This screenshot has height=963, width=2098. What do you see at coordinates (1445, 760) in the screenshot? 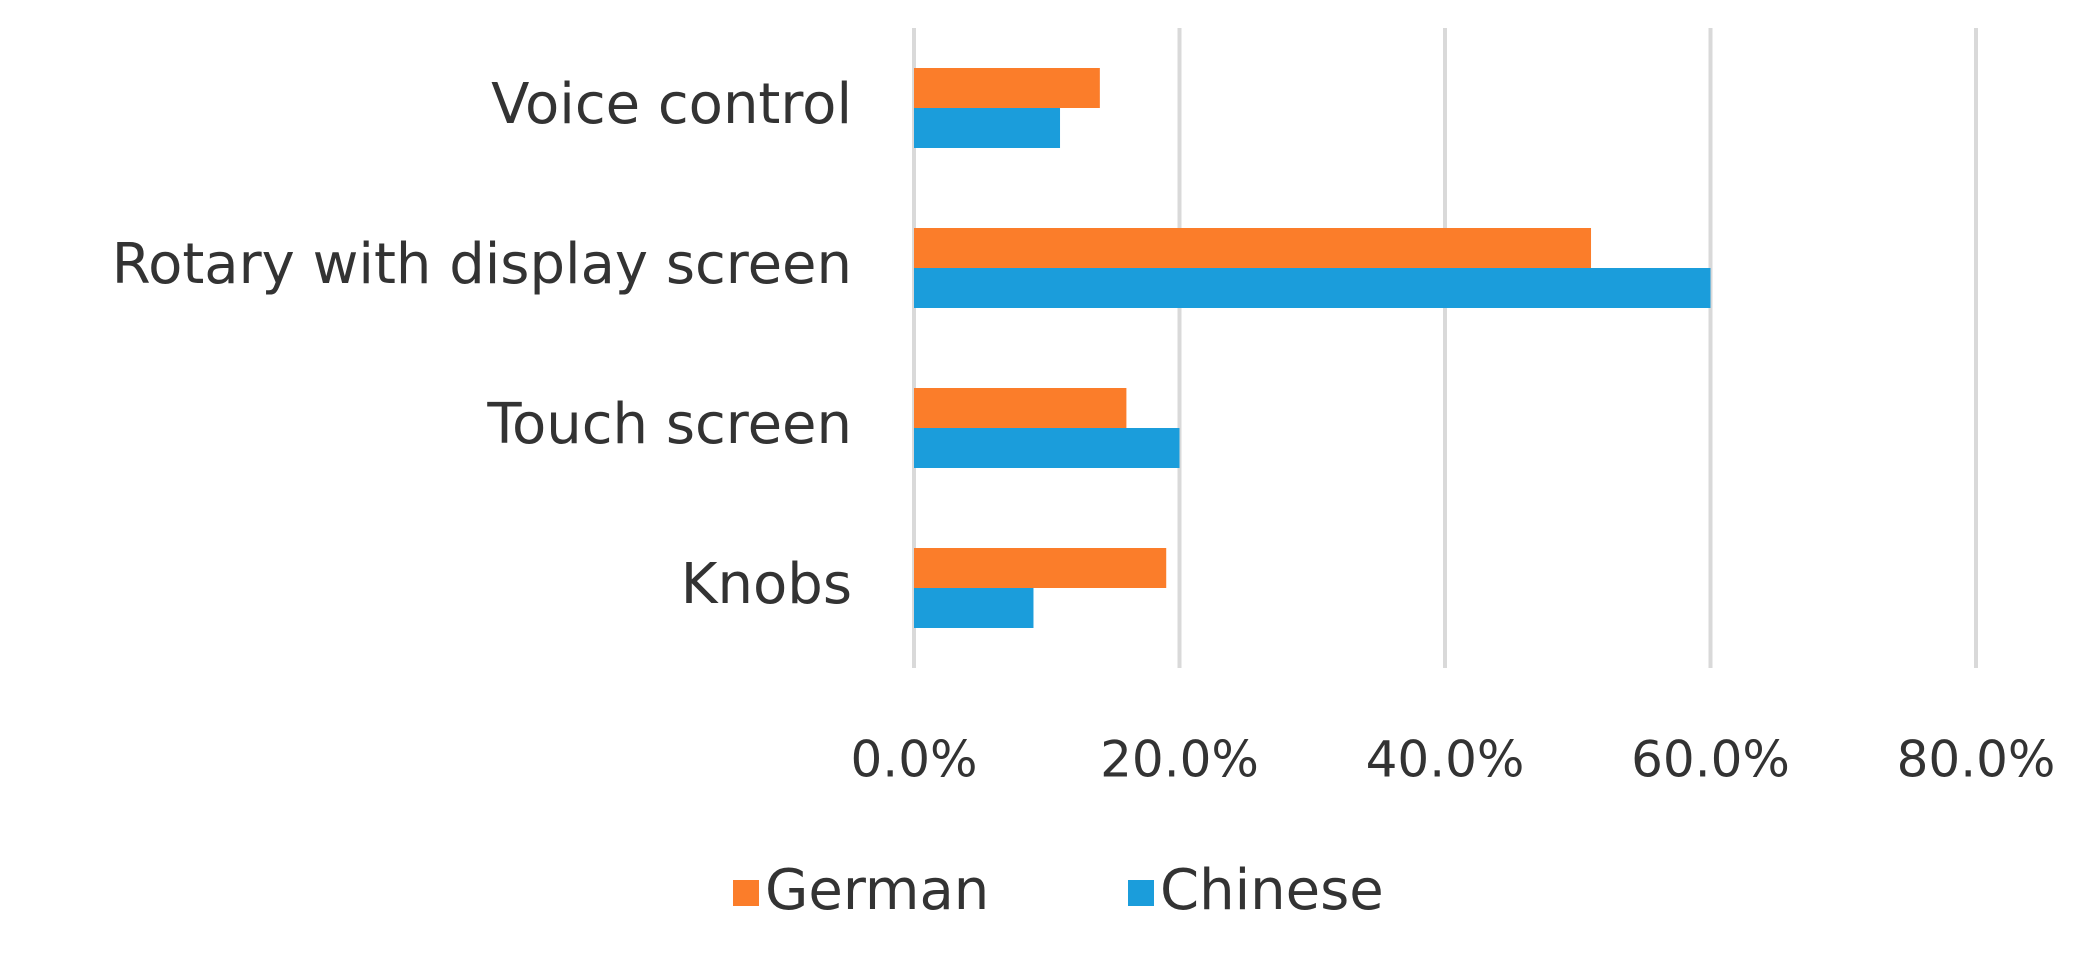
I see `x-tick-label: 40.0%` at bounding box center [1445, 760].